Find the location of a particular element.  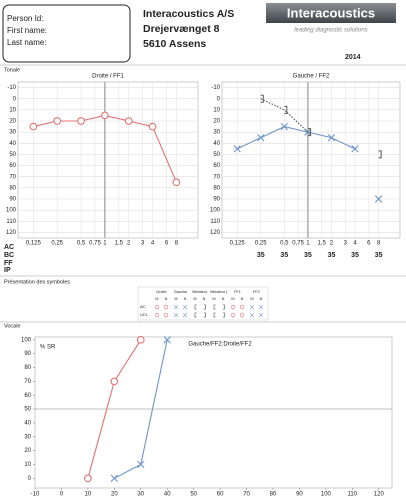

x-tick-label: 6 is located at coordinates (369, 244).